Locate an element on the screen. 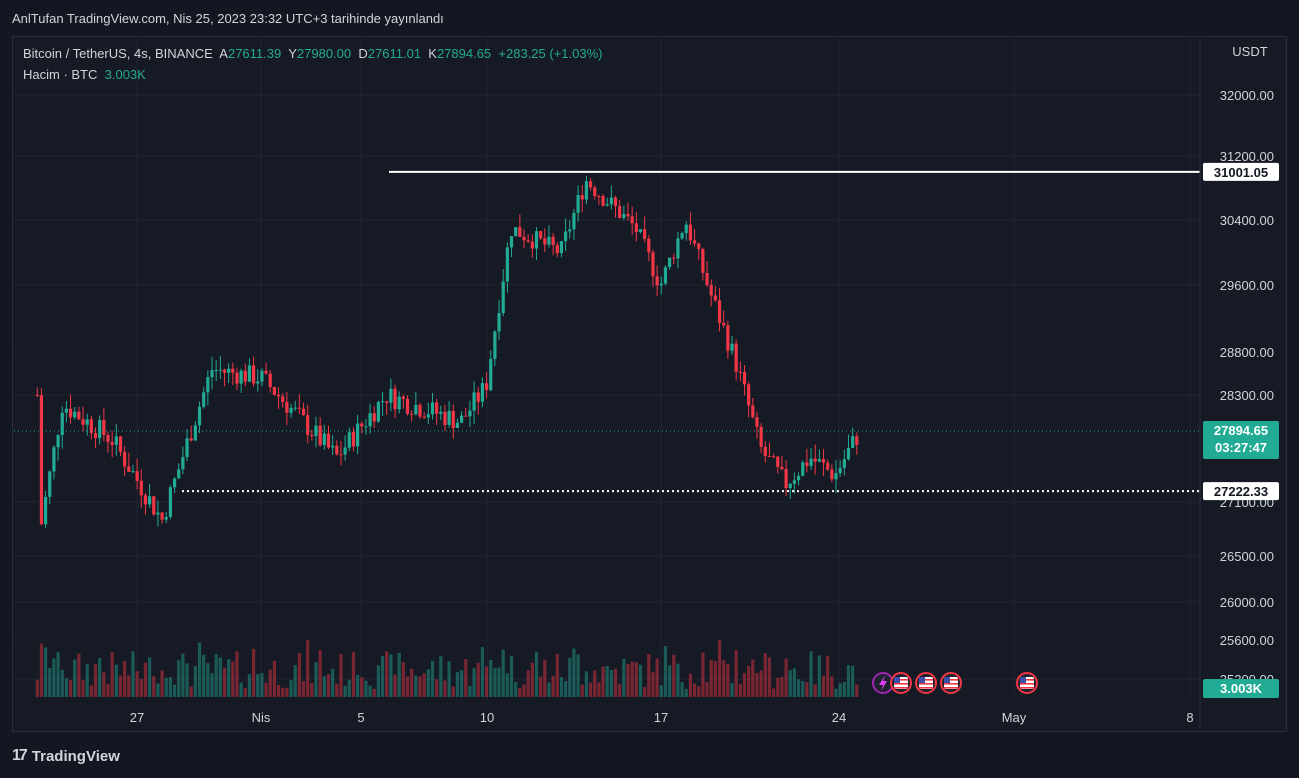 This screenshot has width=1299, height=778. us-flag-icon is located at coordinates (901, 683).